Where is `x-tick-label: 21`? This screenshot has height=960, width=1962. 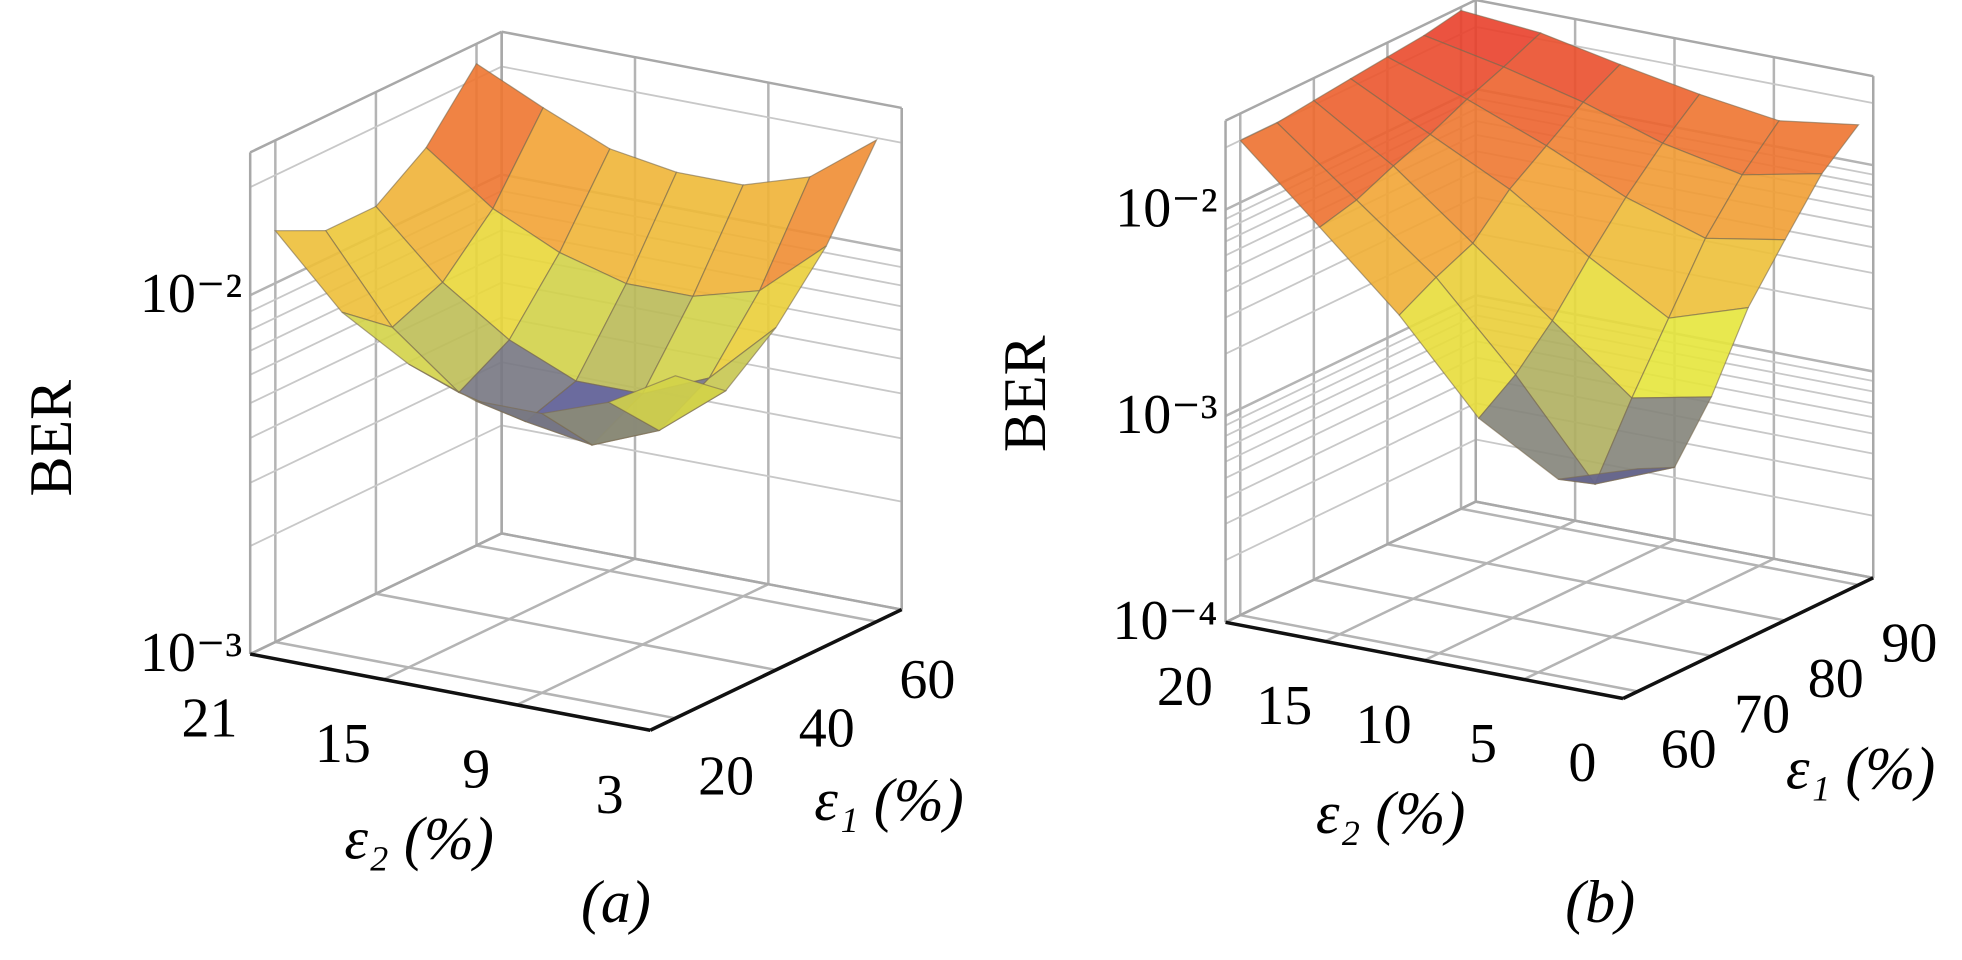
x-tick-label: 21 is located at coordinates (210, 719).